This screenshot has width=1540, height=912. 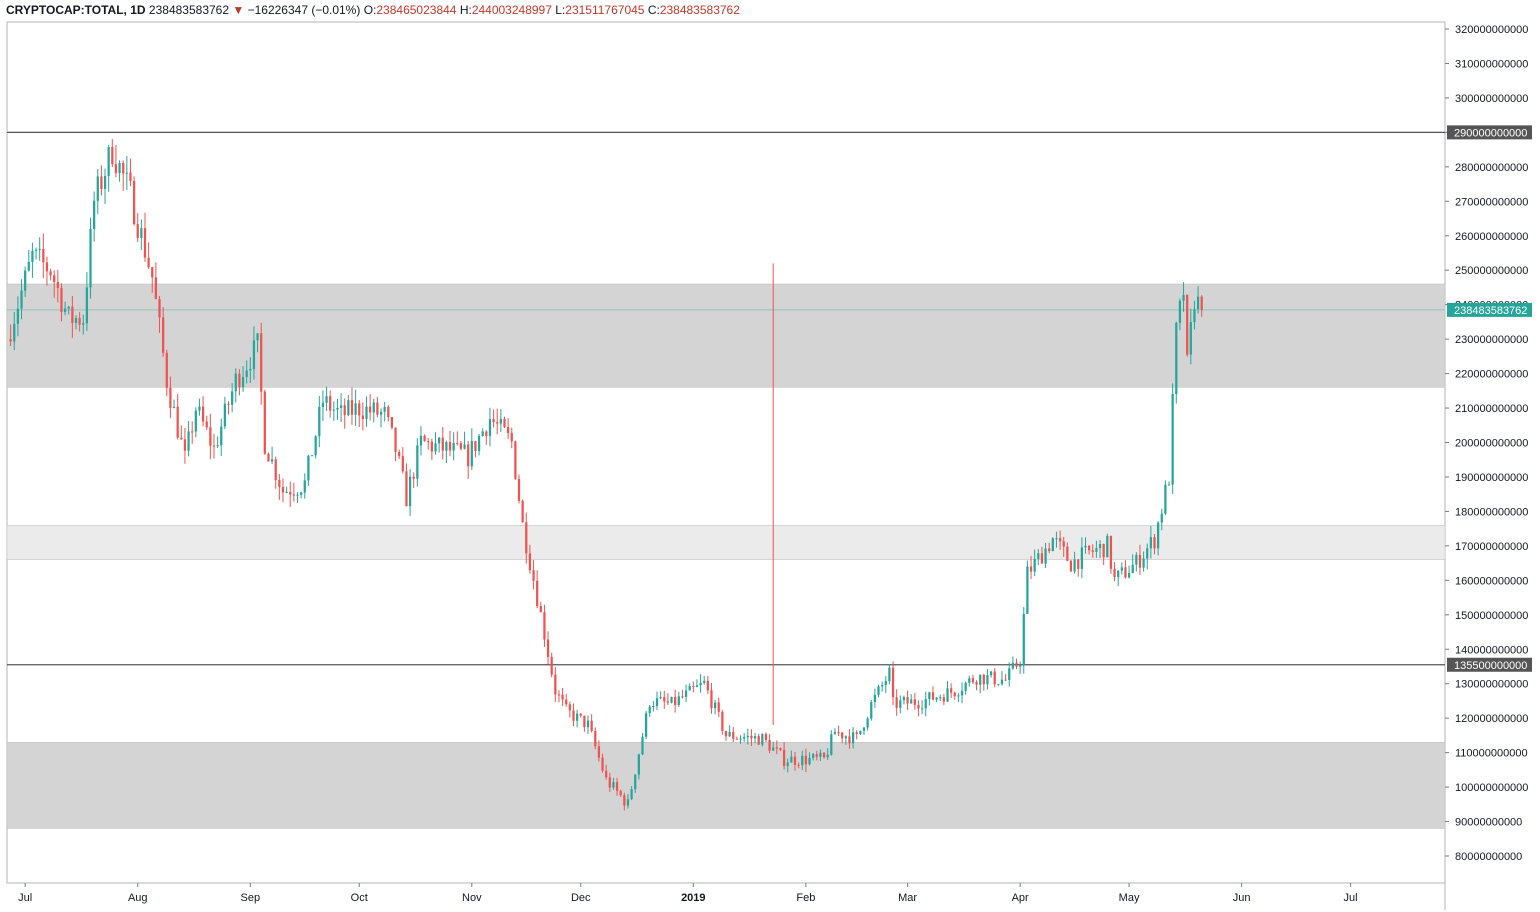 What do you see at coordinates (1491, 754) in the screenshot?
I see `y-tick-label: 110000000000` at bounding box center [1491, 754].